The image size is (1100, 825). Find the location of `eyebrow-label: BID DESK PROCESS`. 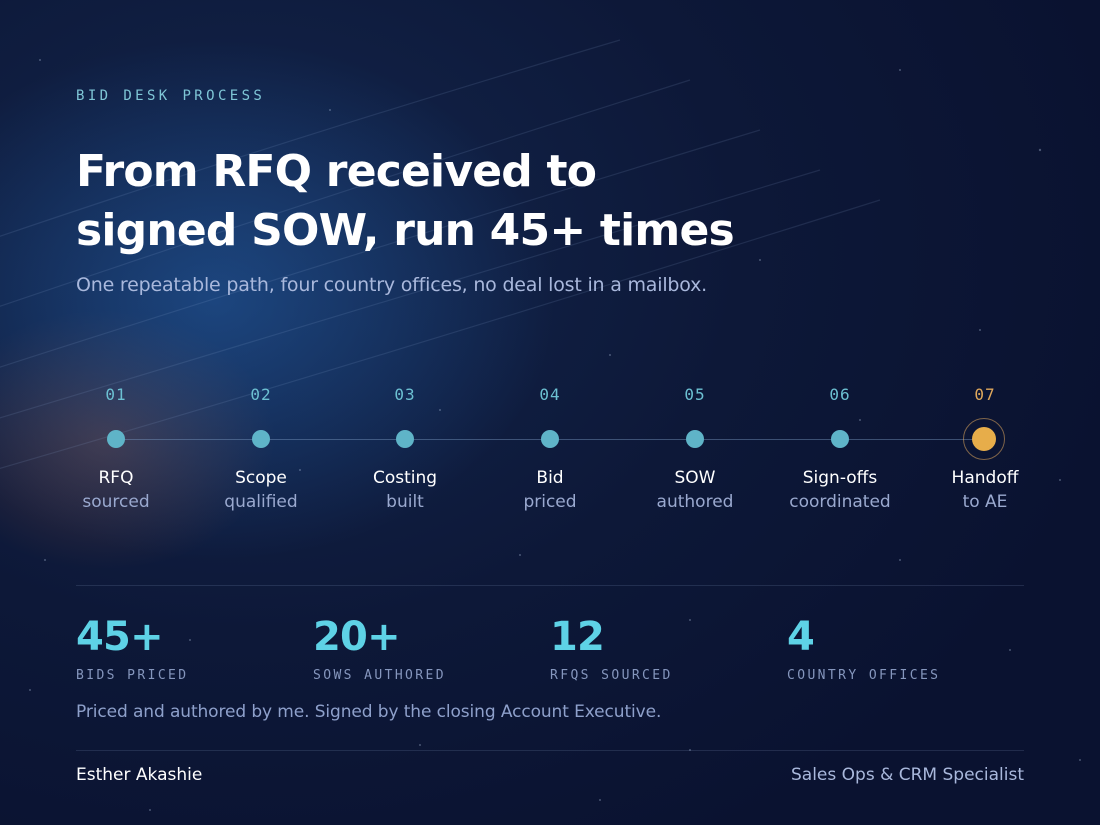

eyebrow-label: BID DESK PROCESS is located at coordinates (171, 96).